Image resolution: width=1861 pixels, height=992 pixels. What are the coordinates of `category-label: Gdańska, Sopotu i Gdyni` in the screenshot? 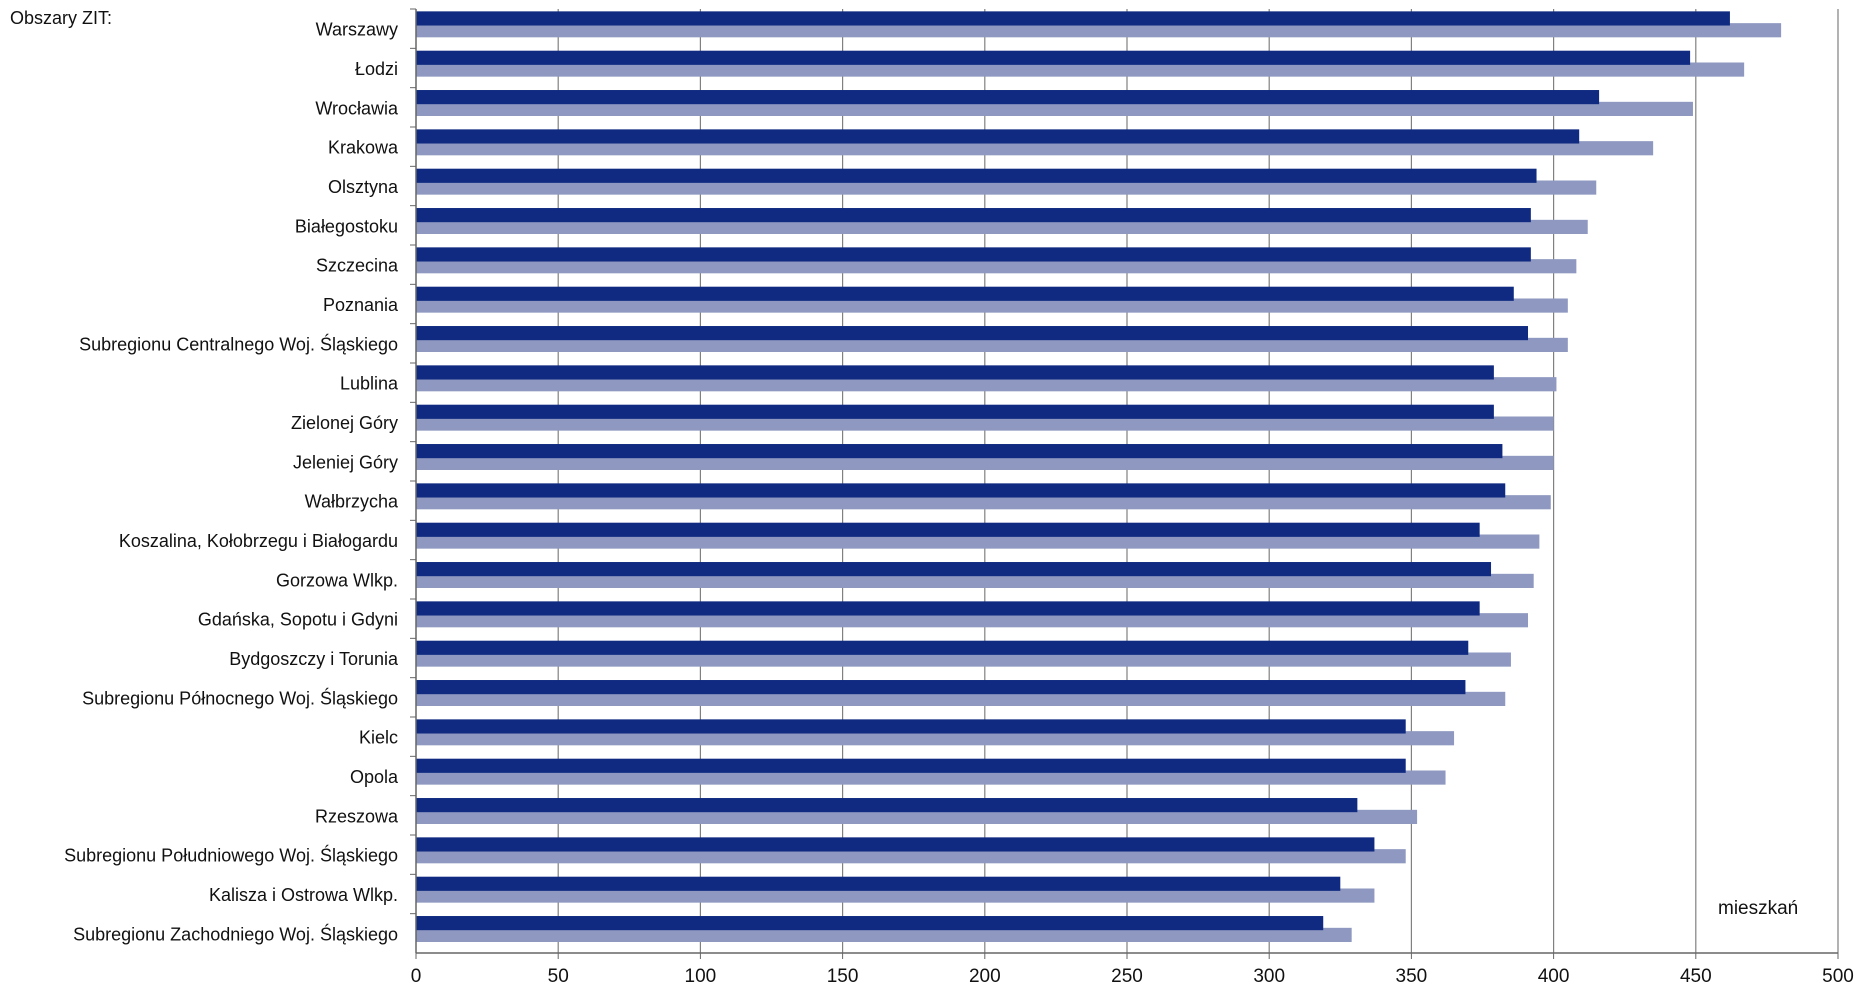 It's located at (298, 620).